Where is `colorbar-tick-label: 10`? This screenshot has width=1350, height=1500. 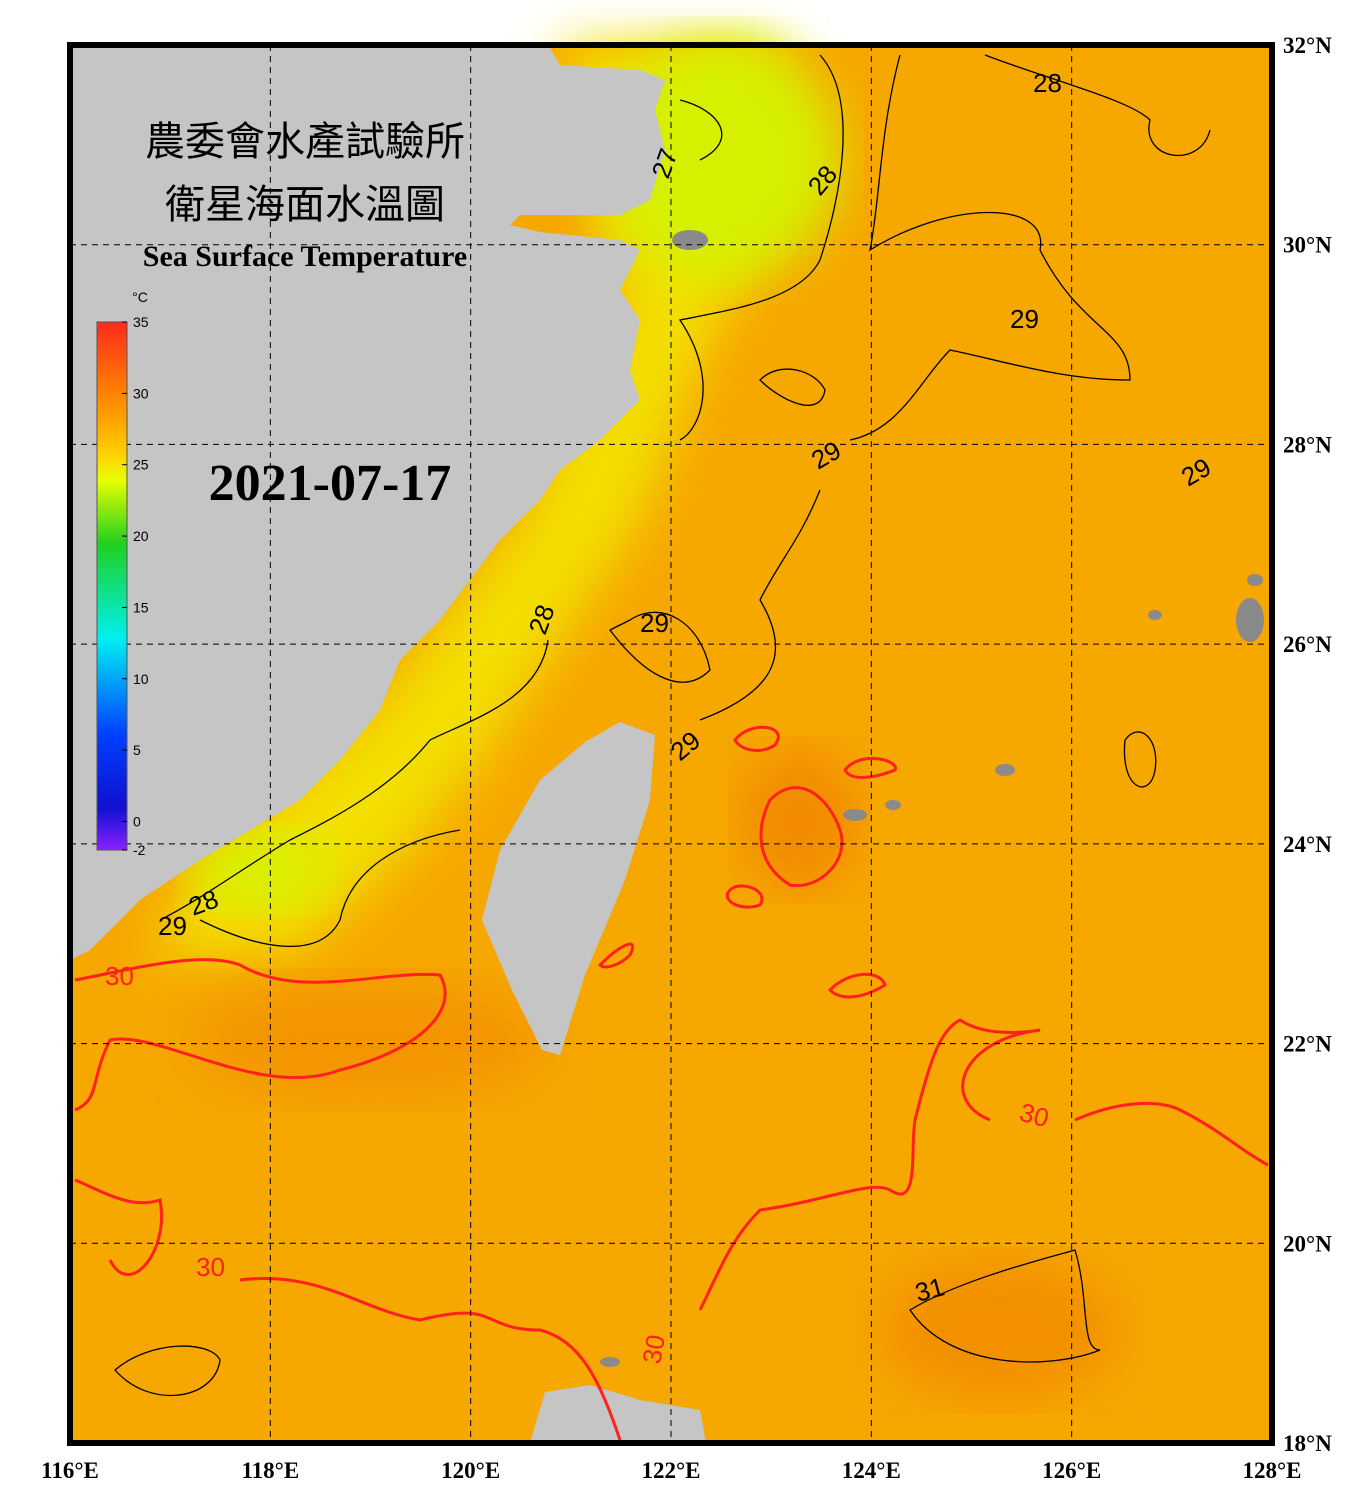 colorbar-tick-label: 10 is located at coordinates (141, 679).